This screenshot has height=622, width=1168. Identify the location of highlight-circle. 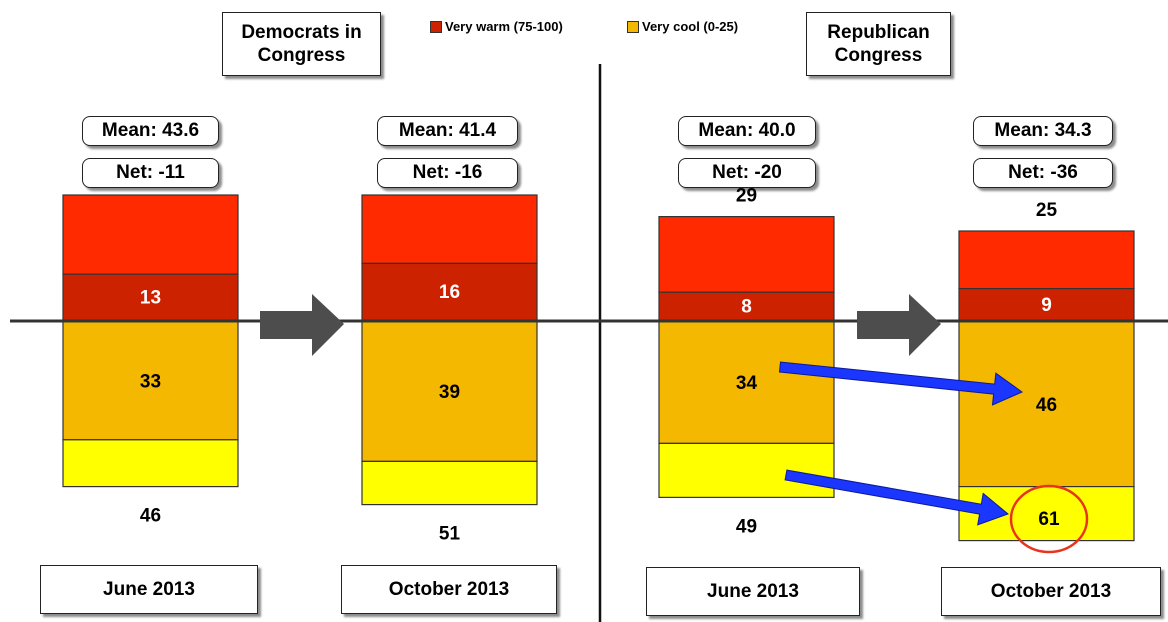
(1049, 519).